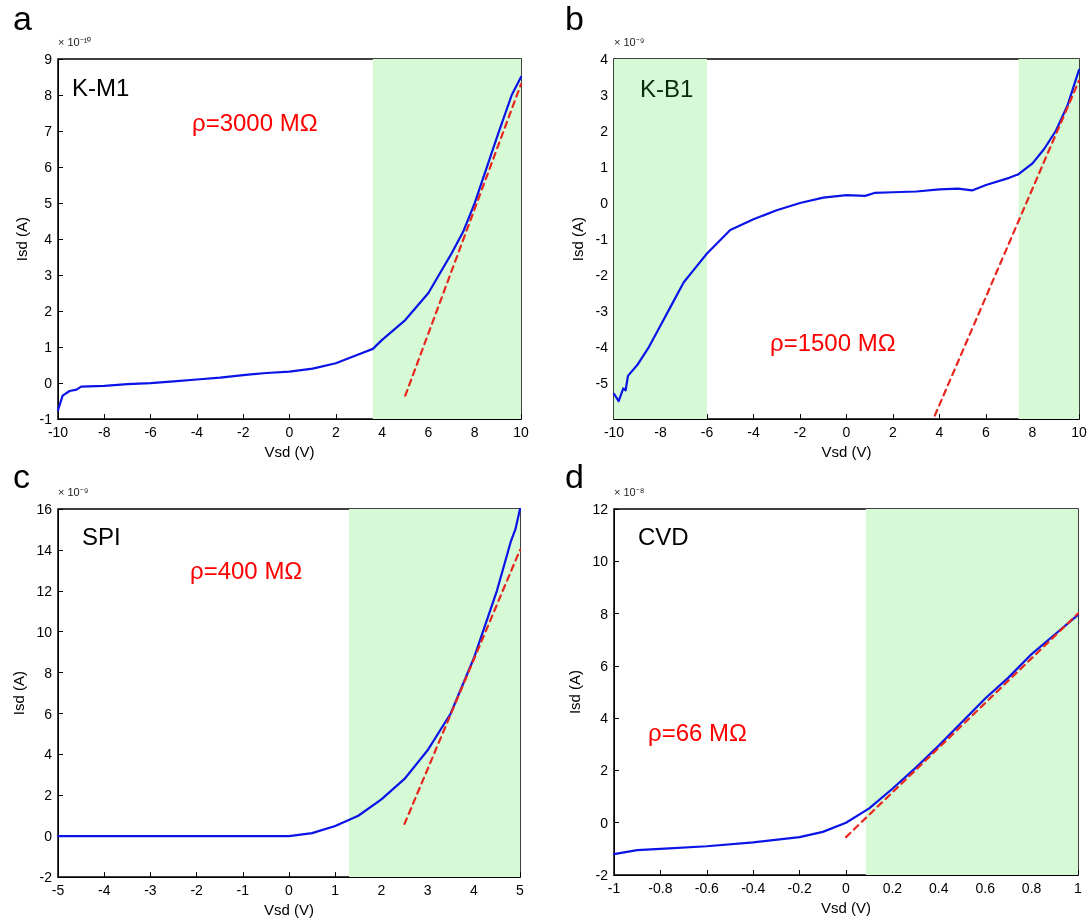  What do you see at coordinates (660, 888) in the screenshot?
I see `x-tick-label: -0.8` at bounding box center [660, 888].